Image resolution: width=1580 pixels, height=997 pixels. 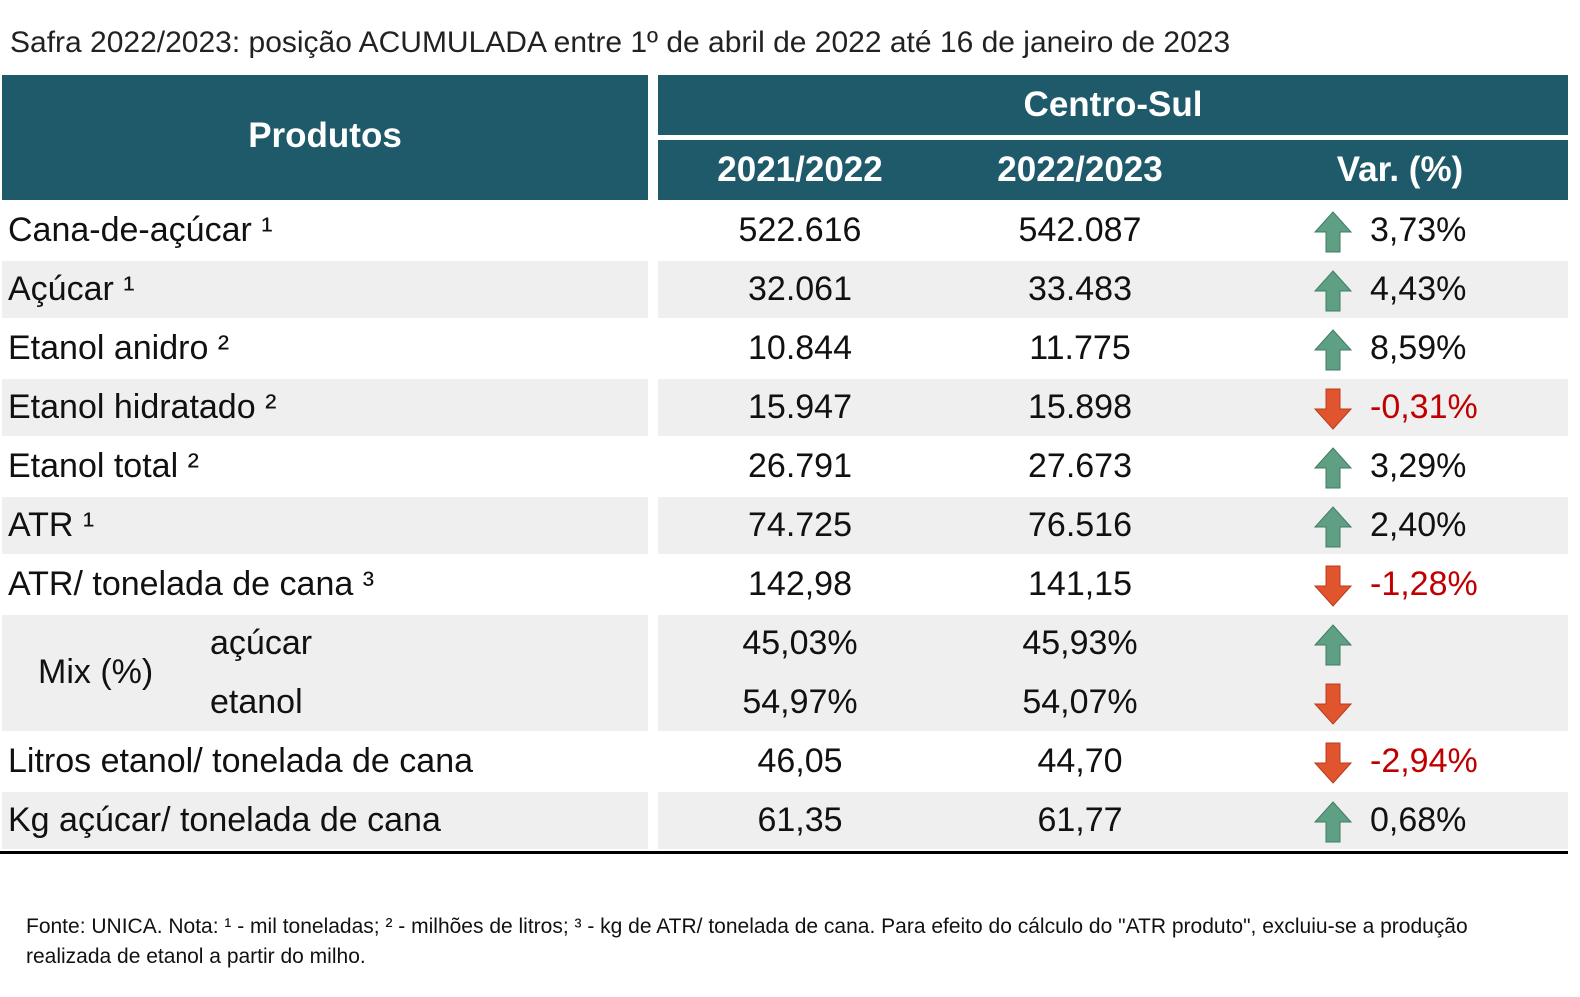 What do you see at coordinates (784, 852) in the screenshot?
I see `bottom-rule` at bounding box center [784, 852].